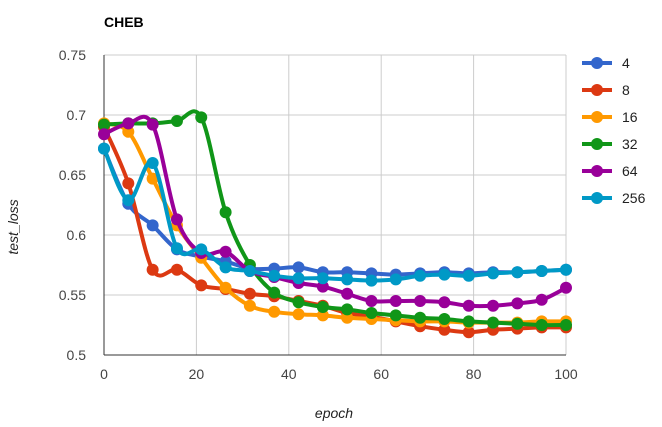 Image resolution: width=662 pixels, height=427 pixels. Describe the element at coordinates (634, 198) in the screenshot. I see `legend-label: 256` at that location.